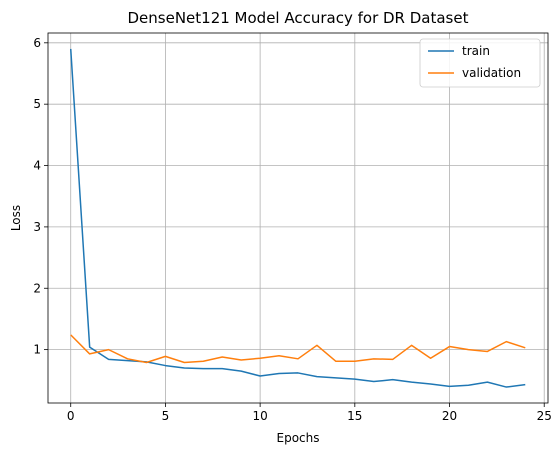 The height and width of the screenshot is (455, 559). Describe the element at coordinates (491, 73) in the screenshot. I see `legend-label-validation: validation` at that location.